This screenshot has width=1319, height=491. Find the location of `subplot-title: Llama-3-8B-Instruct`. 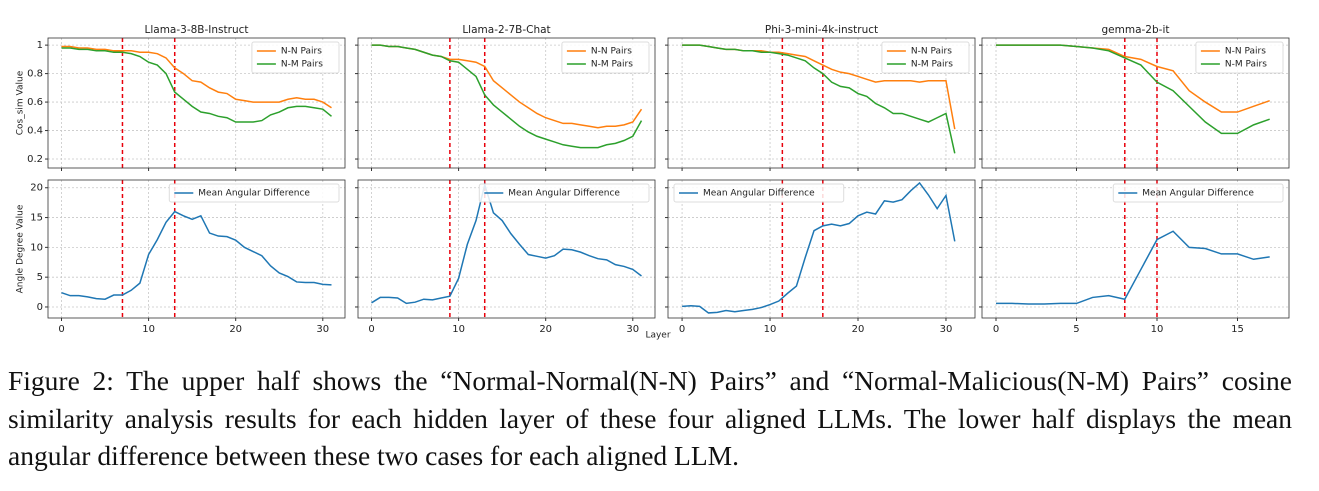

subplot-title: Llama-3-8B-Instruct is located at coordinates (197, 30).